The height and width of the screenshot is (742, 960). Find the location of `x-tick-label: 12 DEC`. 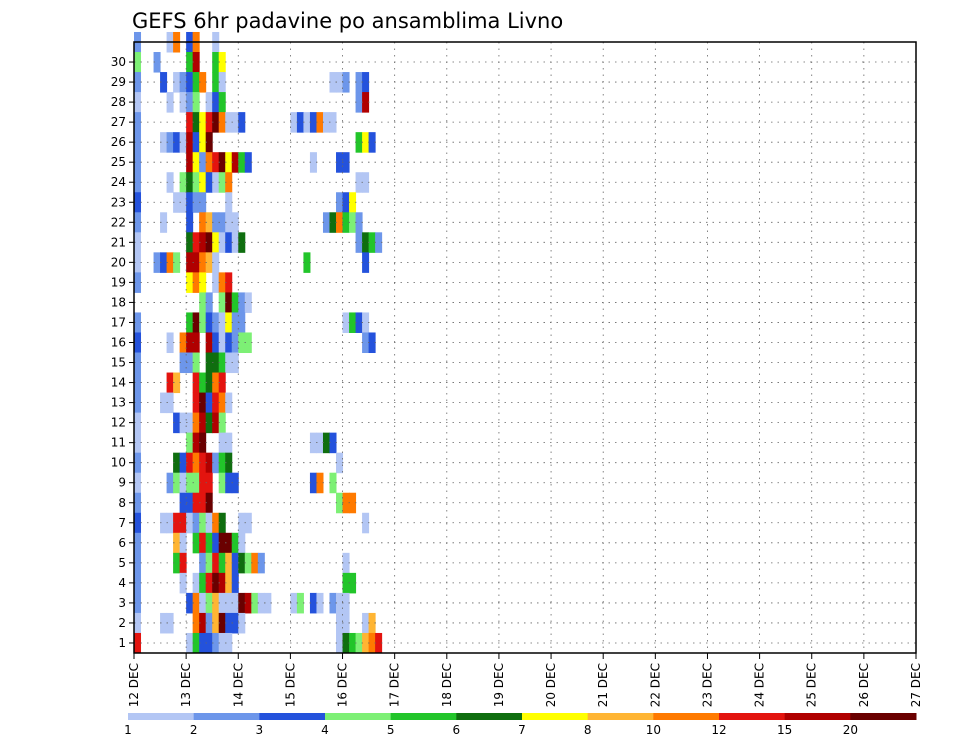

x-tick-label: 12 DEC is located at coordinates (134, 685).